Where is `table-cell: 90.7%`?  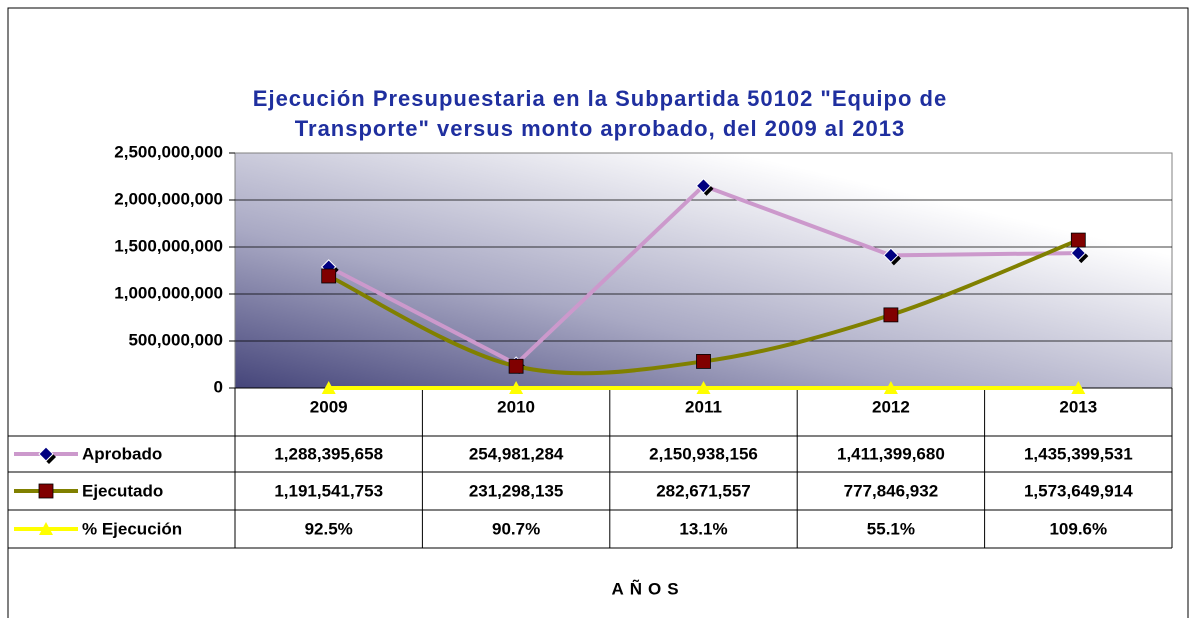 table-cell: 90.7% is located at coordinates (516, 528).